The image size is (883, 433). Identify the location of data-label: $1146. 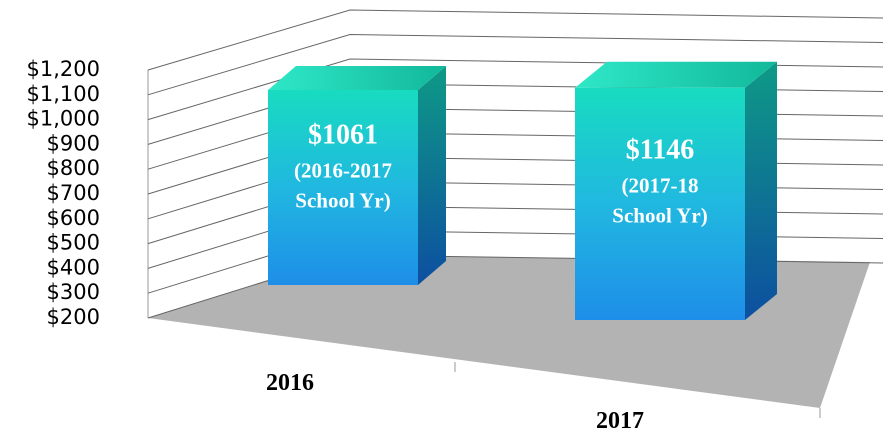
(660, 149).